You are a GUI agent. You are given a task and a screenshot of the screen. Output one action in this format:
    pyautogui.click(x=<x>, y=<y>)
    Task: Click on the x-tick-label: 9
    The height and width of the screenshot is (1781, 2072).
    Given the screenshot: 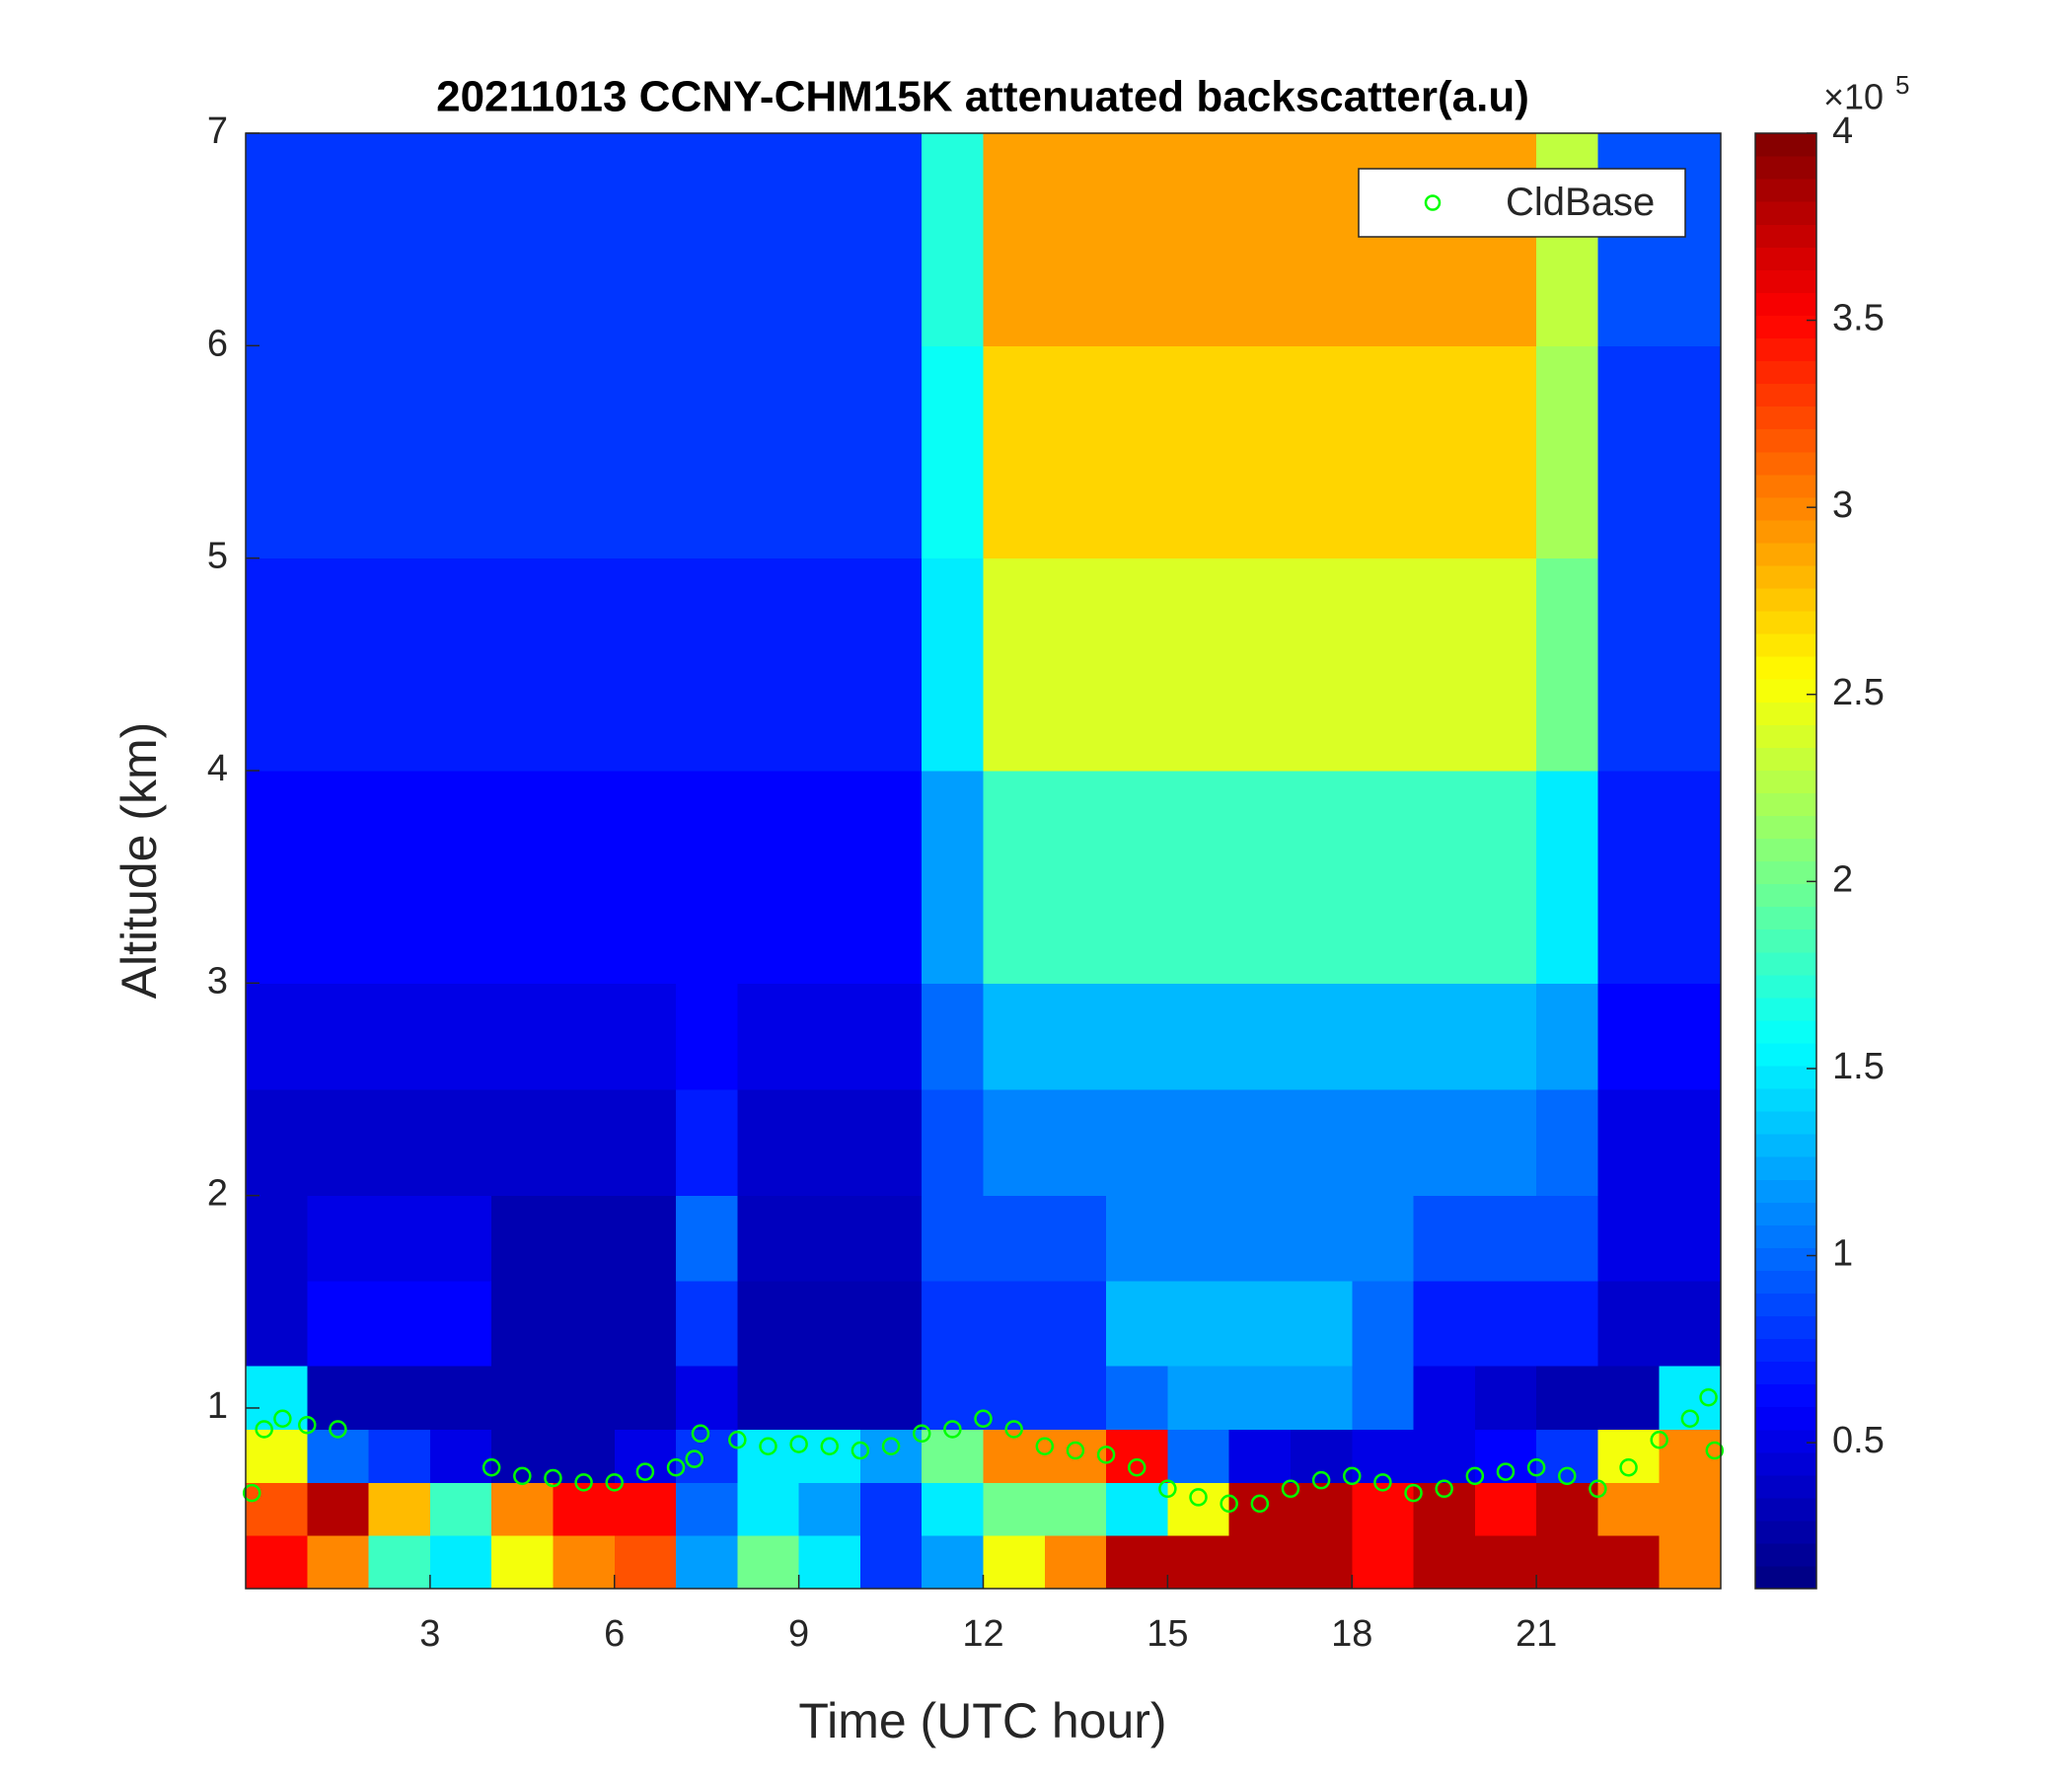 What is the action you would take?
    pyautogui.click(x=799, y=1634)
    